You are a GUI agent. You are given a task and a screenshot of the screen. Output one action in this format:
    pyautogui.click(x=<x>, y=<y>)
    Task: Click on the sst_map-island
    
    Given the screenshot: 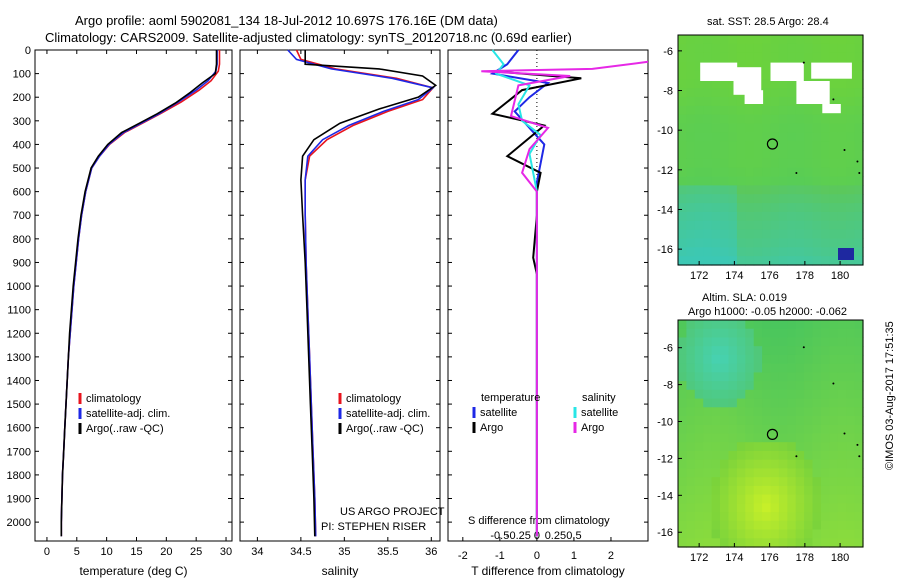 What is the action you would take?
    pyautogui.click(x=857, y=161)
    